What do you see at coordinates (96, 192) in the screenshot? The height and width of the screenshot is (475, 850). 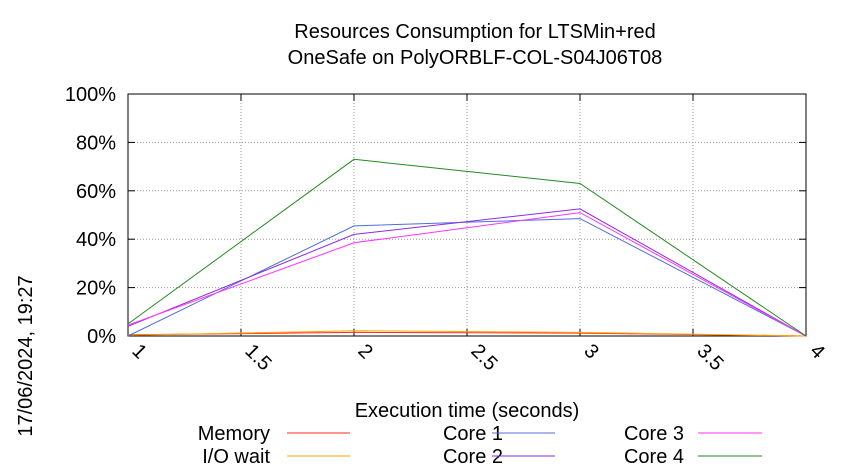 I see `y-tick-label-3: 60%` at bounding box center [96, 192].